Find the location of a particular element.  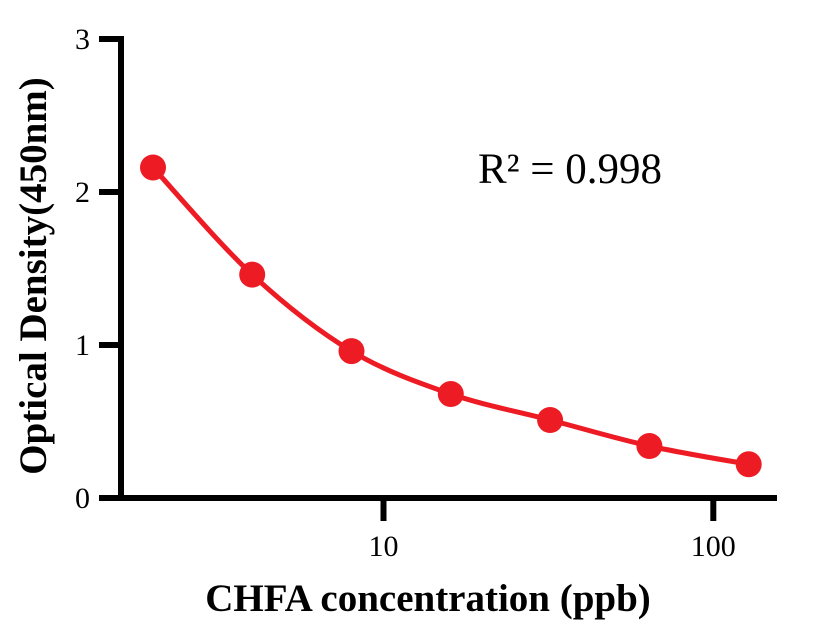

data-point-64ppb is located at coordinates (649, 446).